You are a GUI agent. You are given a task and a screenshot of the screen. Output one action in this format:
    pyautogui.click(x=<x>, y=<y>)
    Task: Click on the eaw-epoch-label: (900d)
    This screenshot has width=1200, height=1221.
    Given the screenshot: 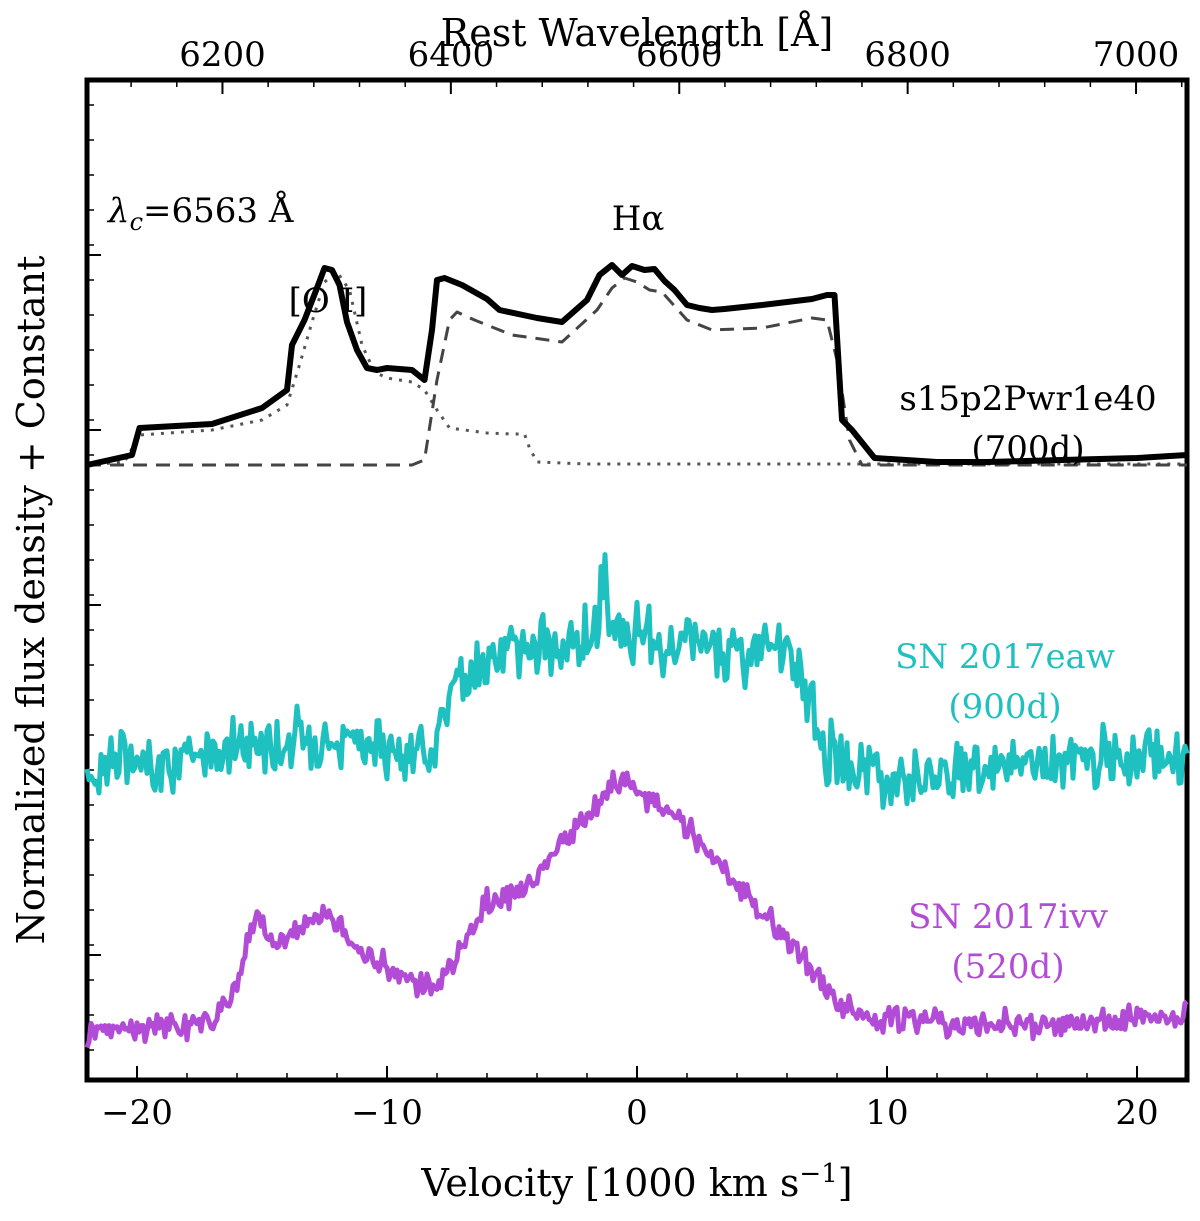 What is the action you would take?
    pyautogui.click(x=1004, y=707)
    